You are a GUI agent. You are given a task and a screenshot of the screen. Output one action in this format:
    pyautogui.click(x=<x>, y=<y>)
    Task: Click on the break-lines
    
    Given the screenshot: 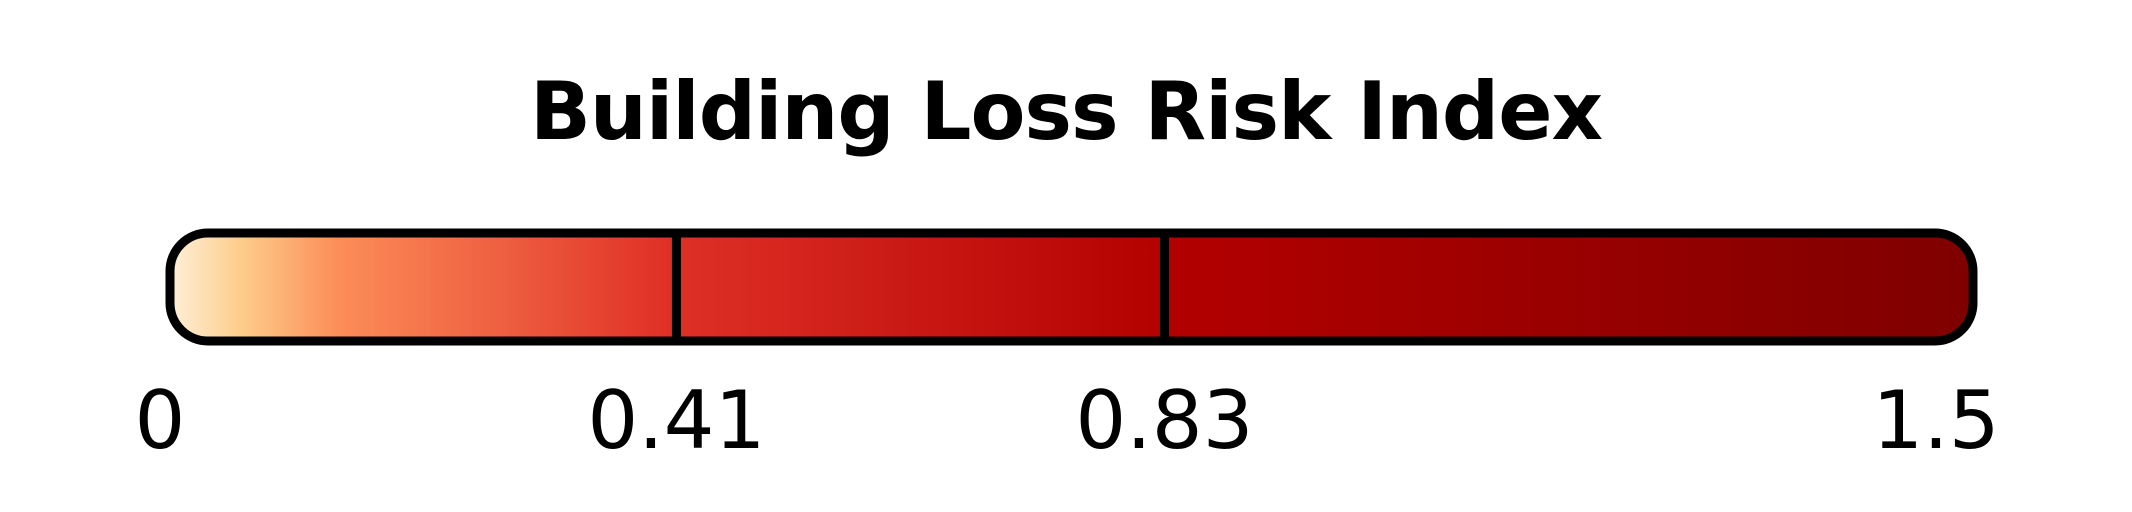 What is the action you would take?
    pyautogui.click(x=920, y=287)
    